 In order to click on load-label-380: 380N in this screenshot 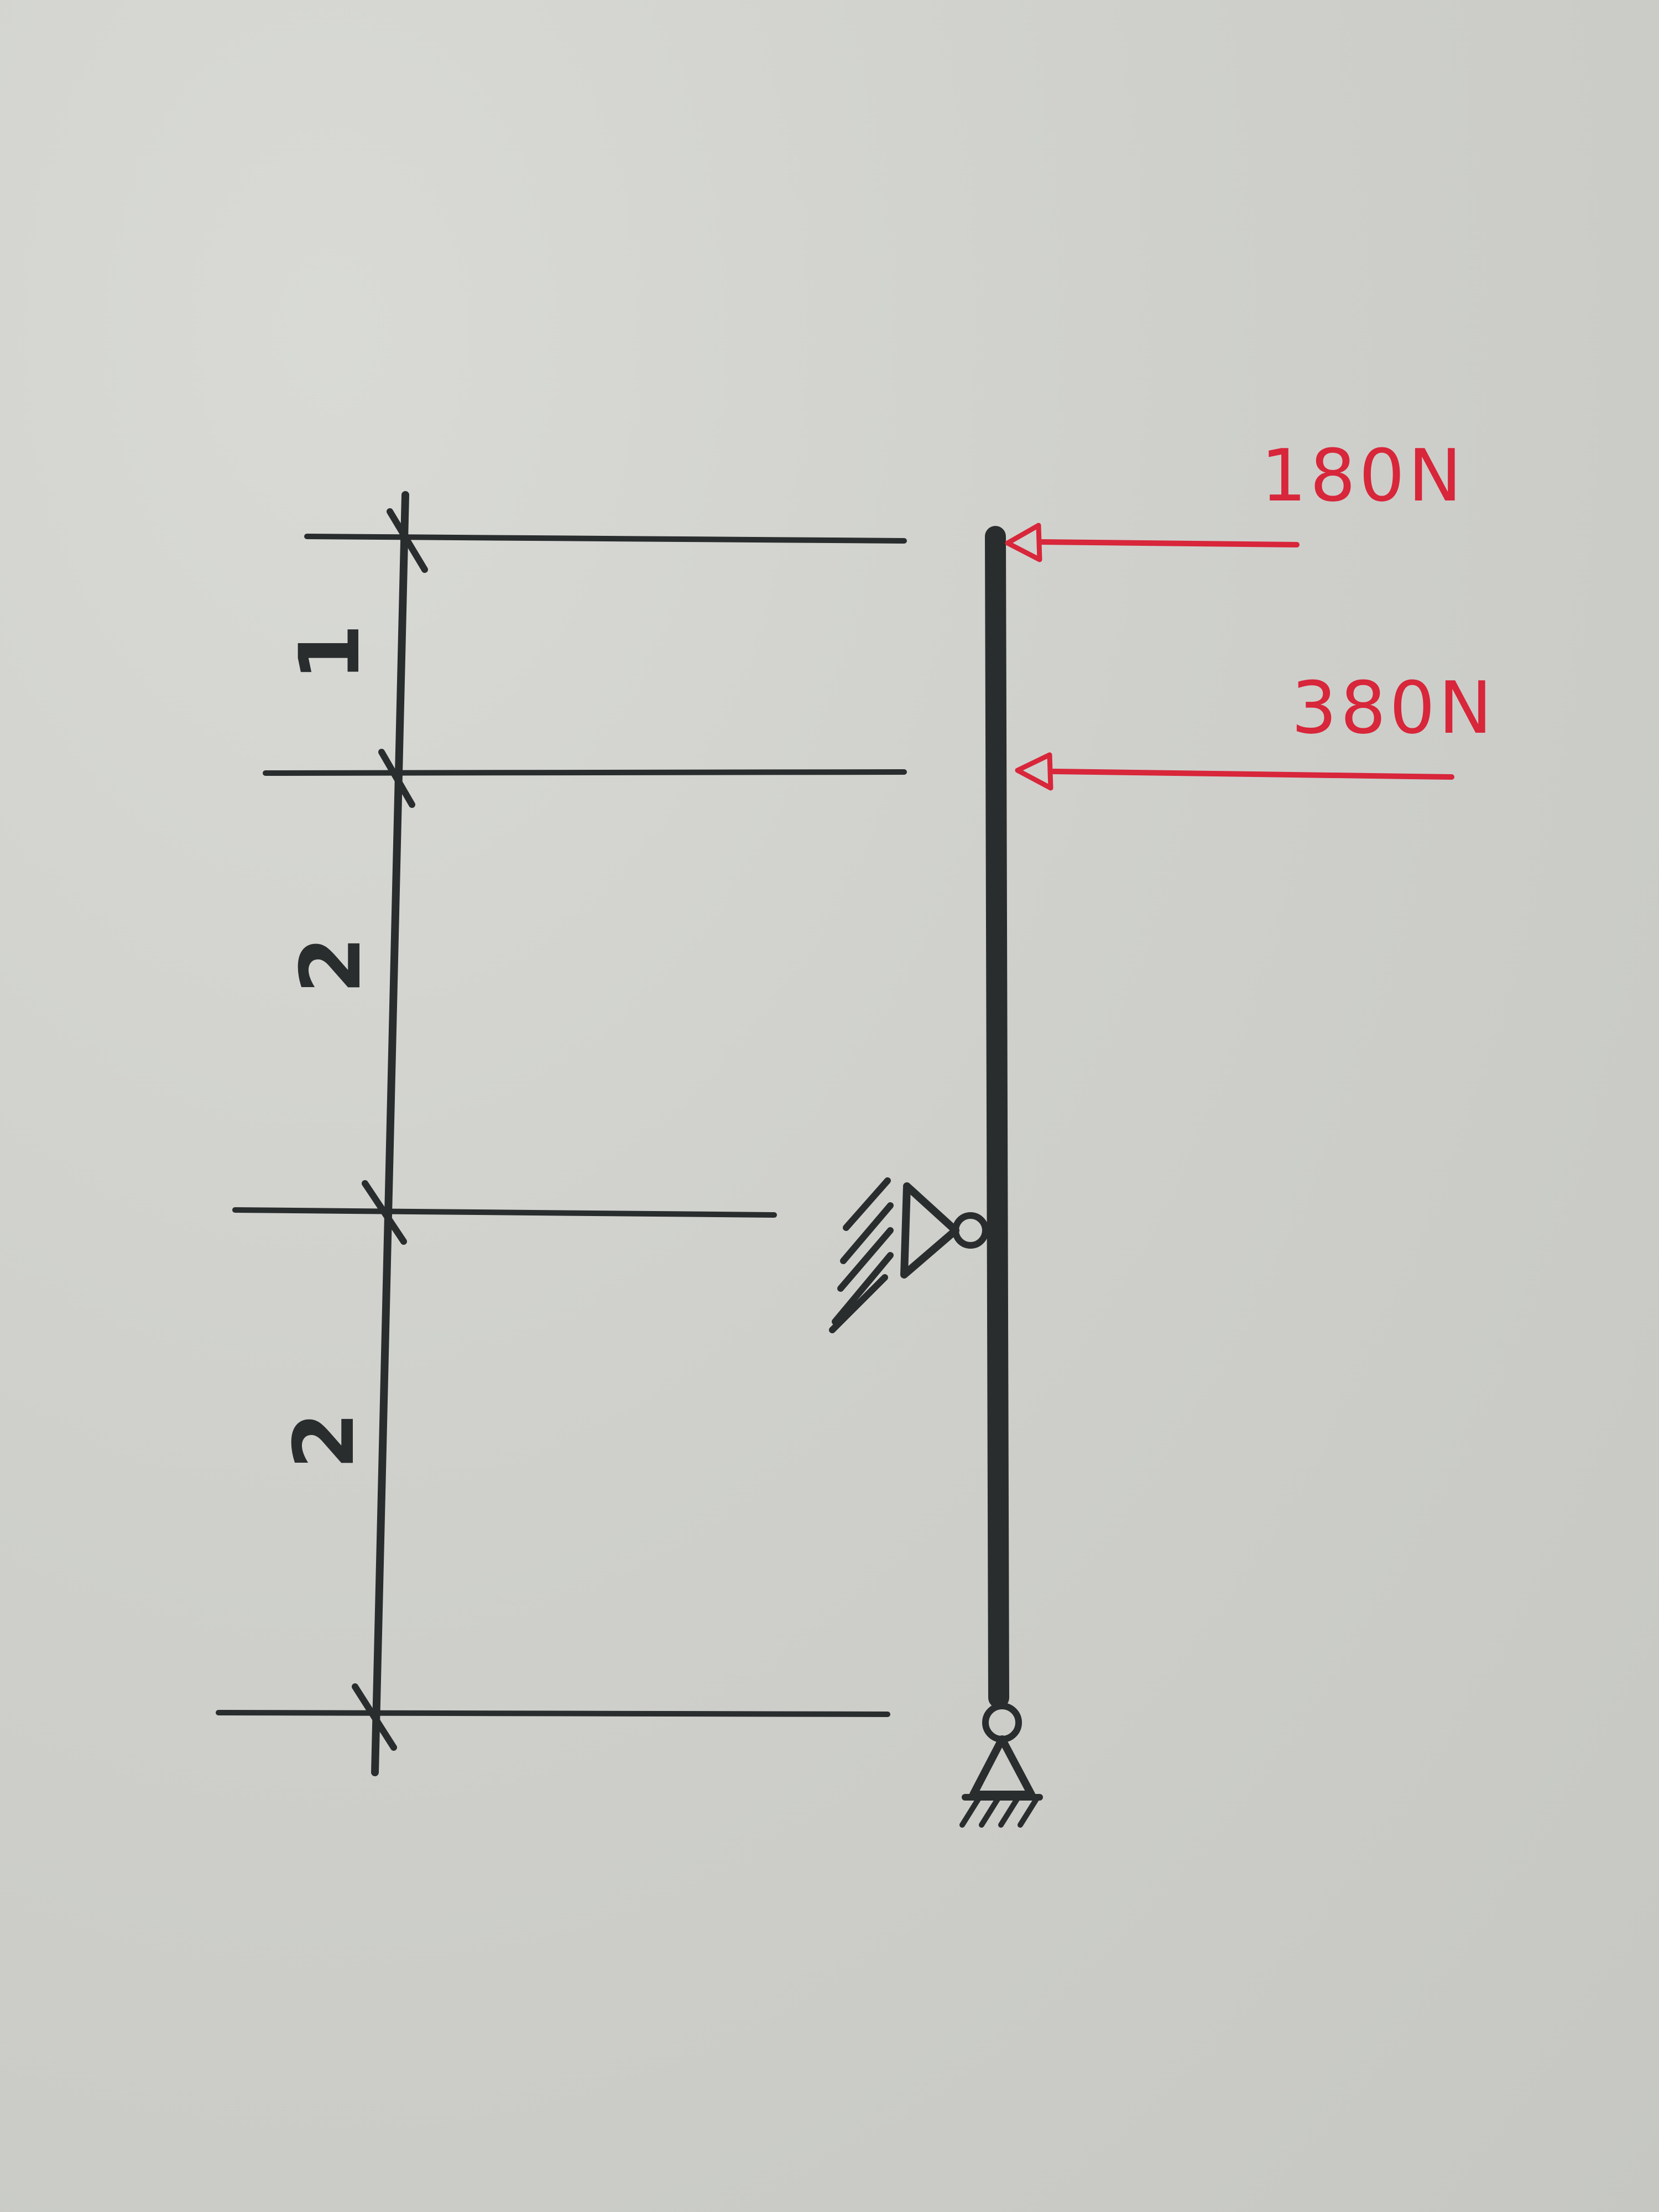, I will do `click(1393, 708)`.